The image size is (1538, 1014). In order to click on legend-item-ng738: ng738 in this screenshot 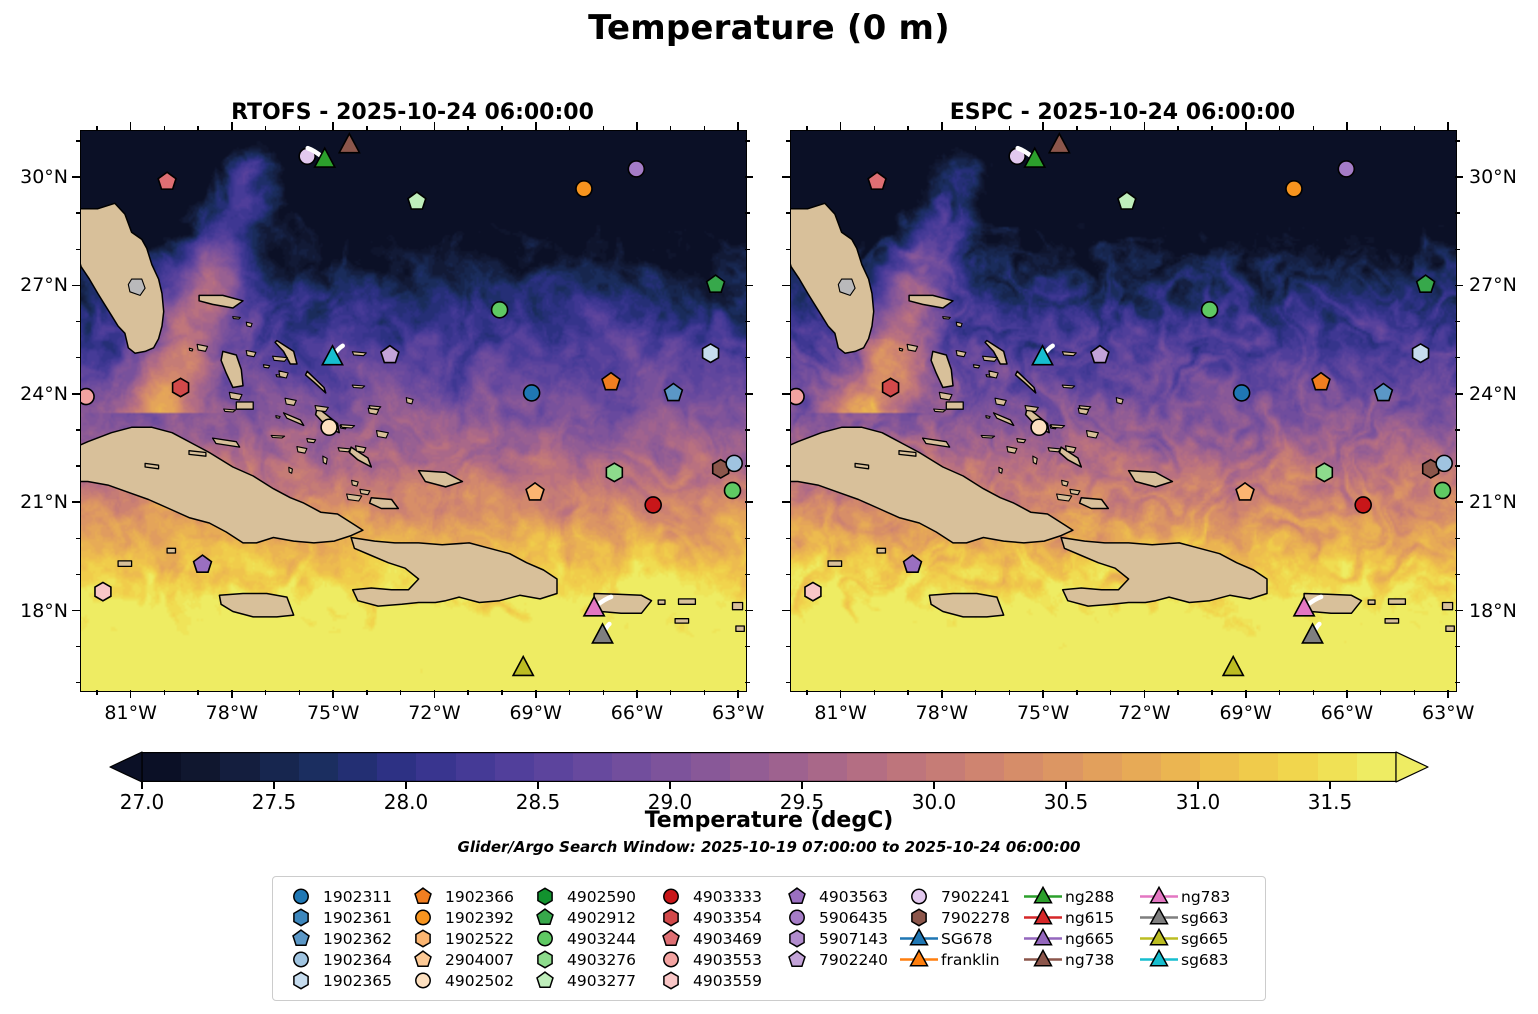, I will do `click(1079, 959)`.